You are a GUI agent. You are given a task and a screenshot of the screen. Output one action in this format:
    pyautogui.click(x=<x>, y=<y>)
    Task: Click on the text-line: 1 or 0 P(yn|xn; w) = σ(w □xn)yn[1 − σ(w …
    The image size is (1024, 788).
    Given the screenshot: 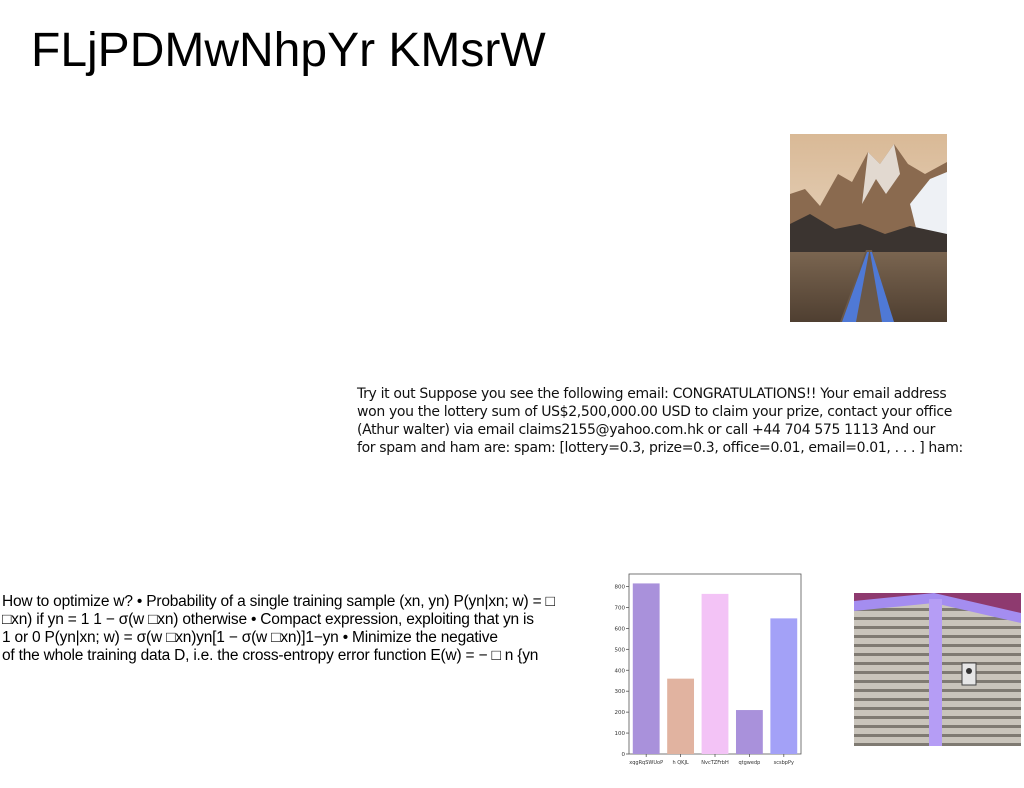 What is the action you would take?
    pyautogui.click(x=250, y=637)
    